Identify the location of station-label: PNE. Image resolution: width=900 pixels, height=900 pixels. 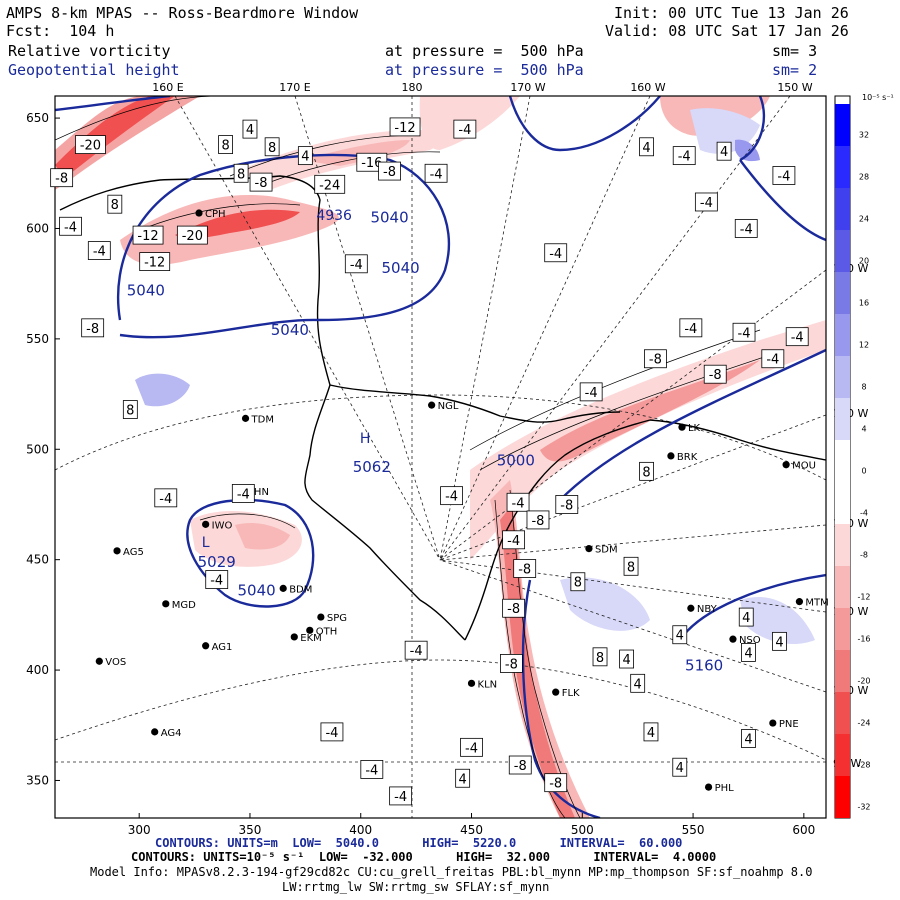
(789, 724).